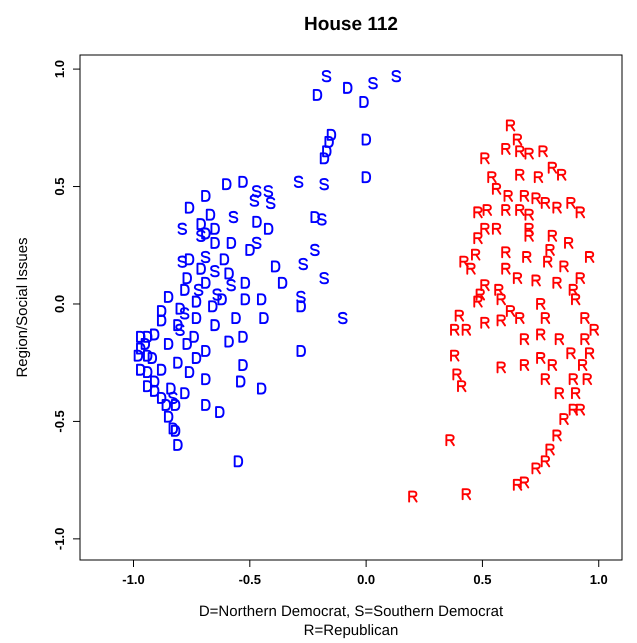  Describe the element at coordinates (351, 621) in the screenshot. I see `x-axis-title: D=Northern Democrat, S=Southern Democrat R=Republican` at that location.